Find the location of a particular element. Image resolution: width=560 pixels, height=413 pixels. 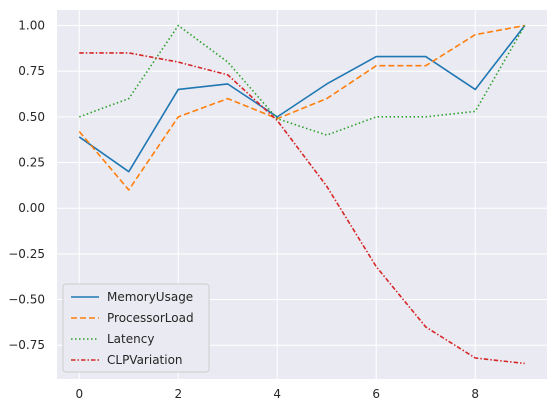

x-tick-label: 2 is located at coordinates (178, 394).